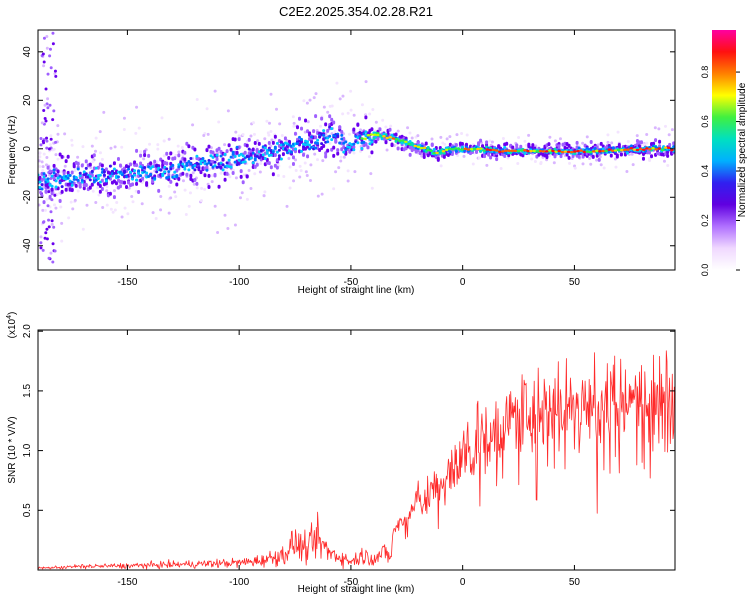 This screenshot has height=600, width=750. Describe the element at coordinates (705, 121) in the screenshot. I see `colorbar-tick-label: 0.6` at that location.